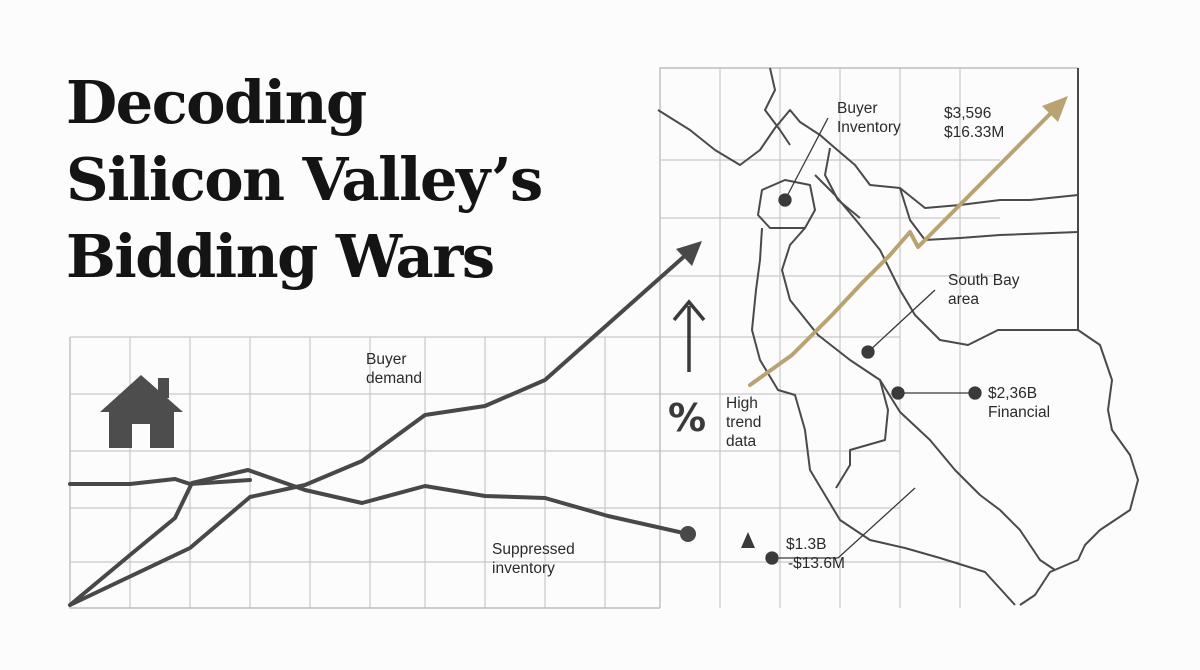 The height and width of the screenshot is (670, 1200). What do you see at coordinates (869, 118) in the screenshot?
I see `buyer-inventory-label: Buyer Inventory` at bounding box center [869, 118].